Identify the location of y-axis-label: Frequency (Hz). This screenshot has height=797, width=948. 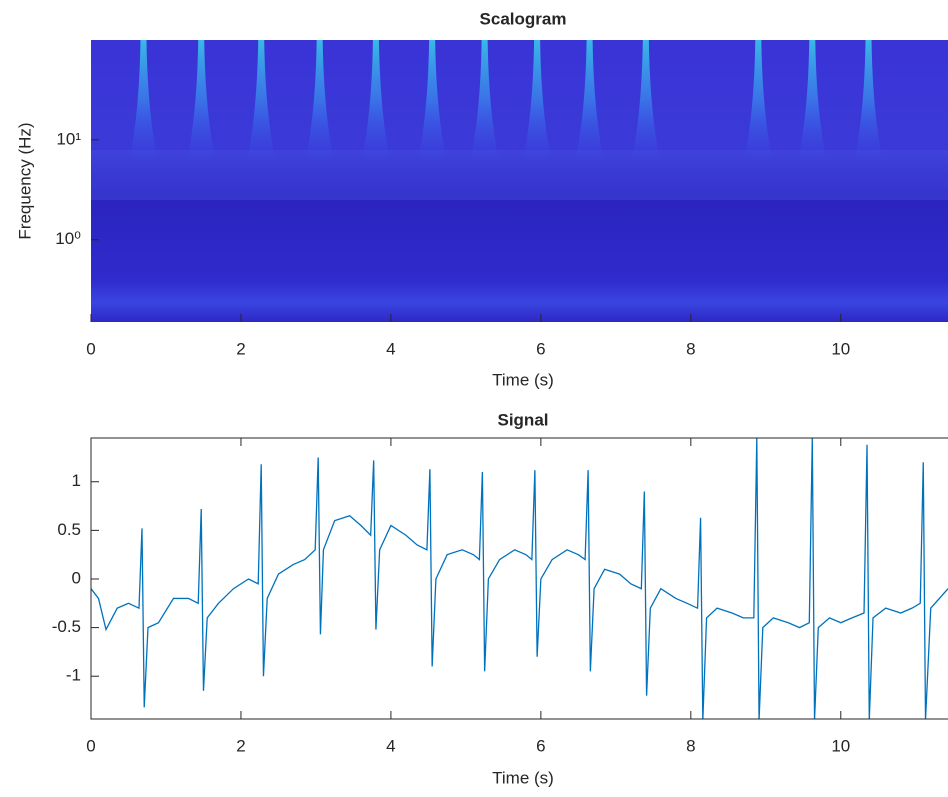
(24, 180).